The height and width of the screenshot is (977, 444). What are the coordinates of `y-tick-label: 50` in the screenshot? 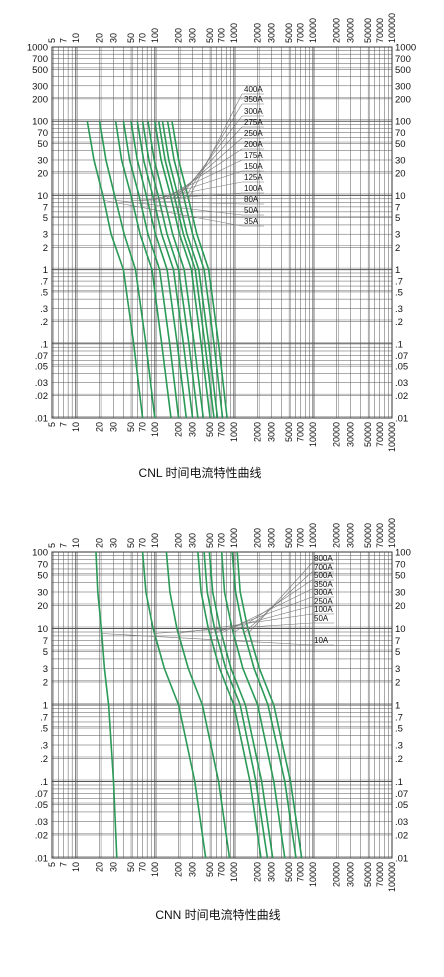 It's located at (400, 144).